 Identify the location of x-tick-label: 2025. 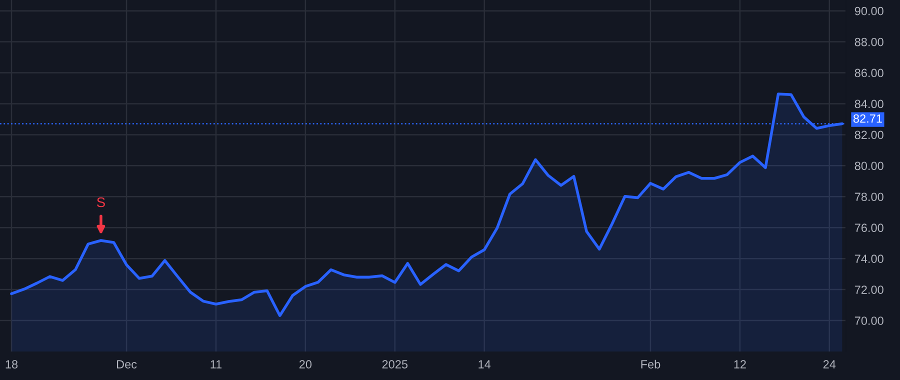
(395, 364).